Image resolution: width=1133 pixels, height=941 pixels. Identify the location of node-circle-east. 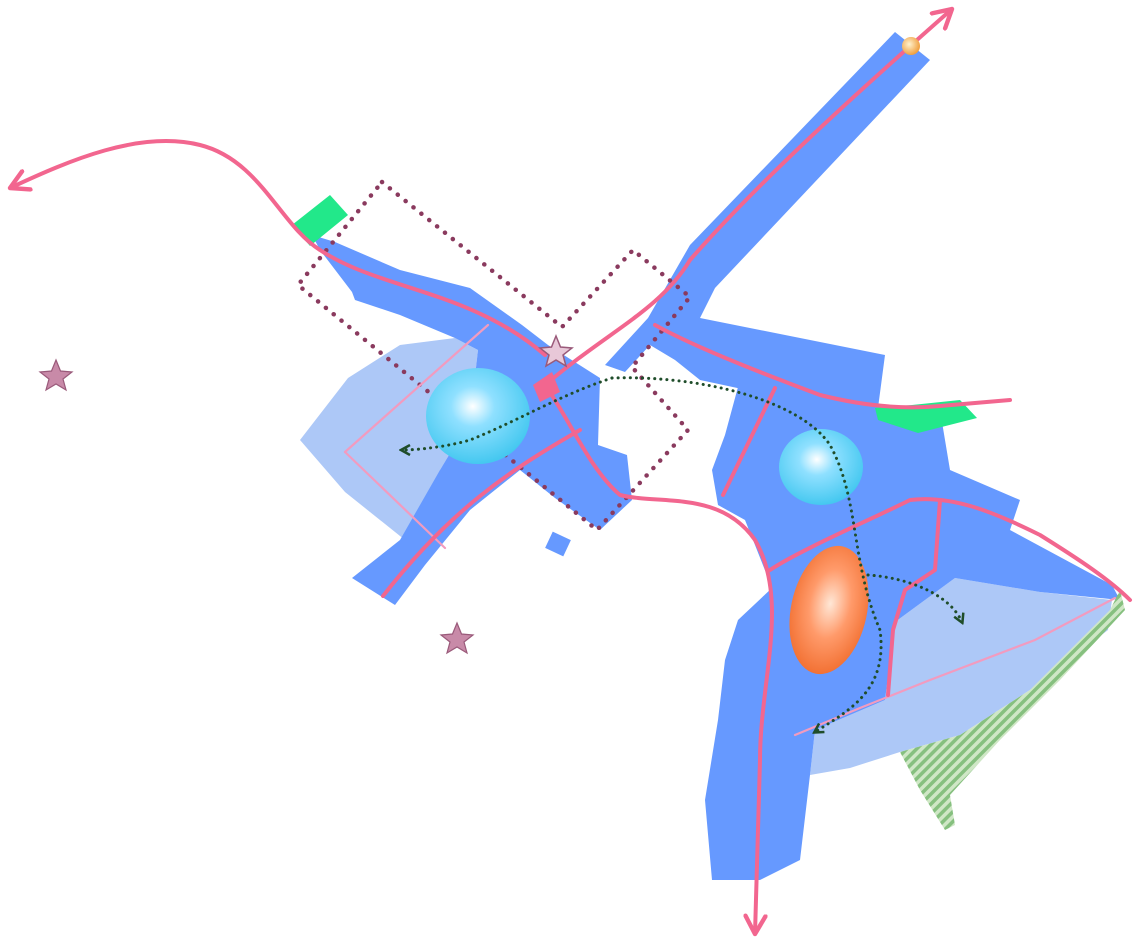
(821, 467).